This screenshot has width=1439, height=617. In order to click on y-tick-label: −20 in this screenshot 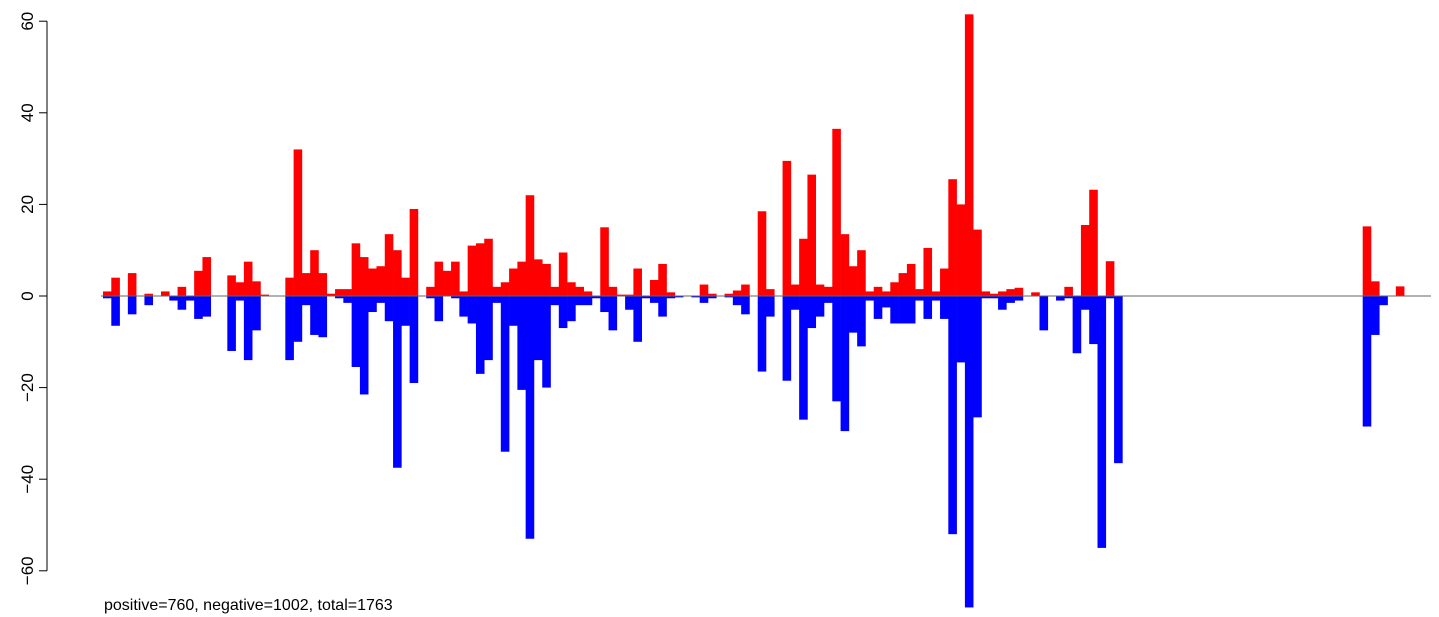, I will do `click(27, 387)`.